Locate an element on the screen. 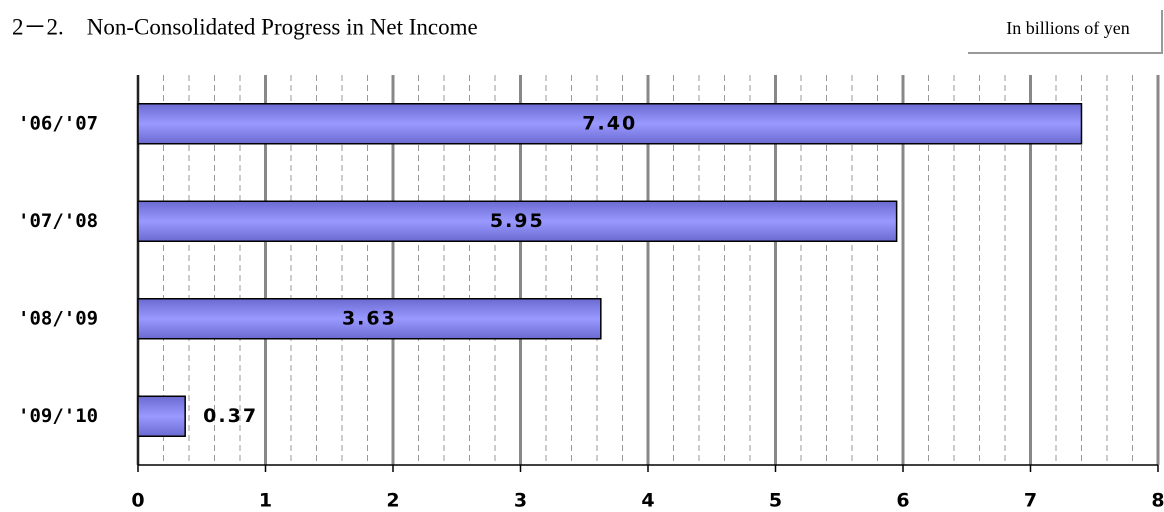 Image resolution: width=1164 pixels, height=512 pixels. data-label: 3.63 is located at coordinates (369, 318).